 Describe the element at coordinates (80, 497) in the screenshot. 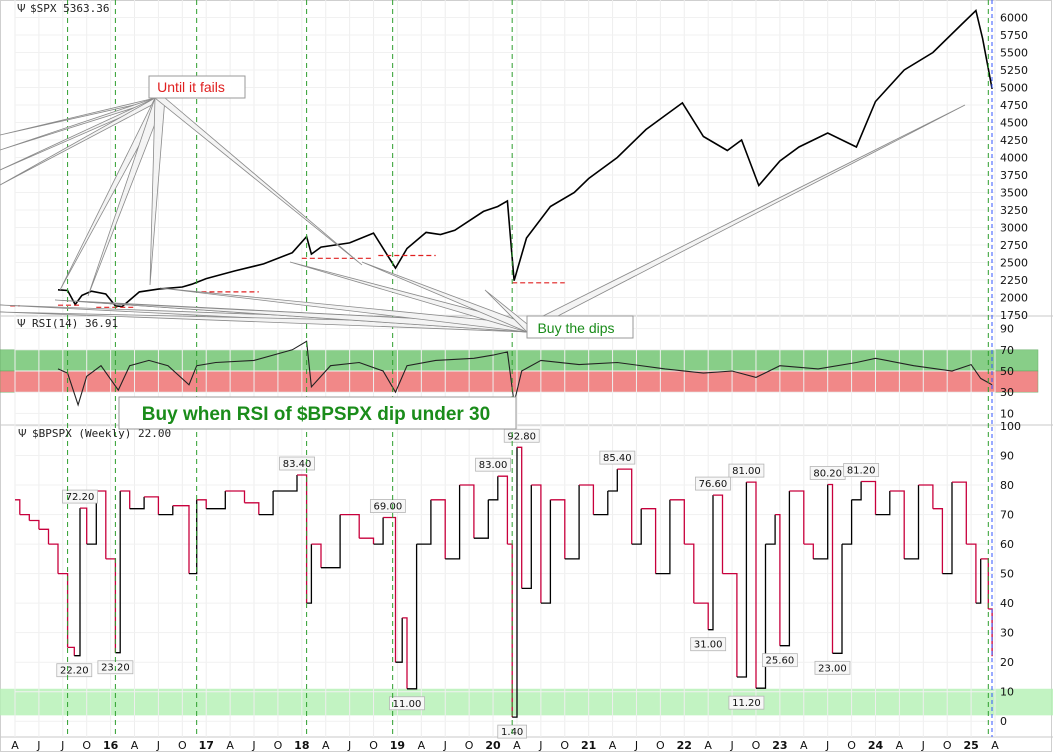

I see `data-label: 72.20` at that location.